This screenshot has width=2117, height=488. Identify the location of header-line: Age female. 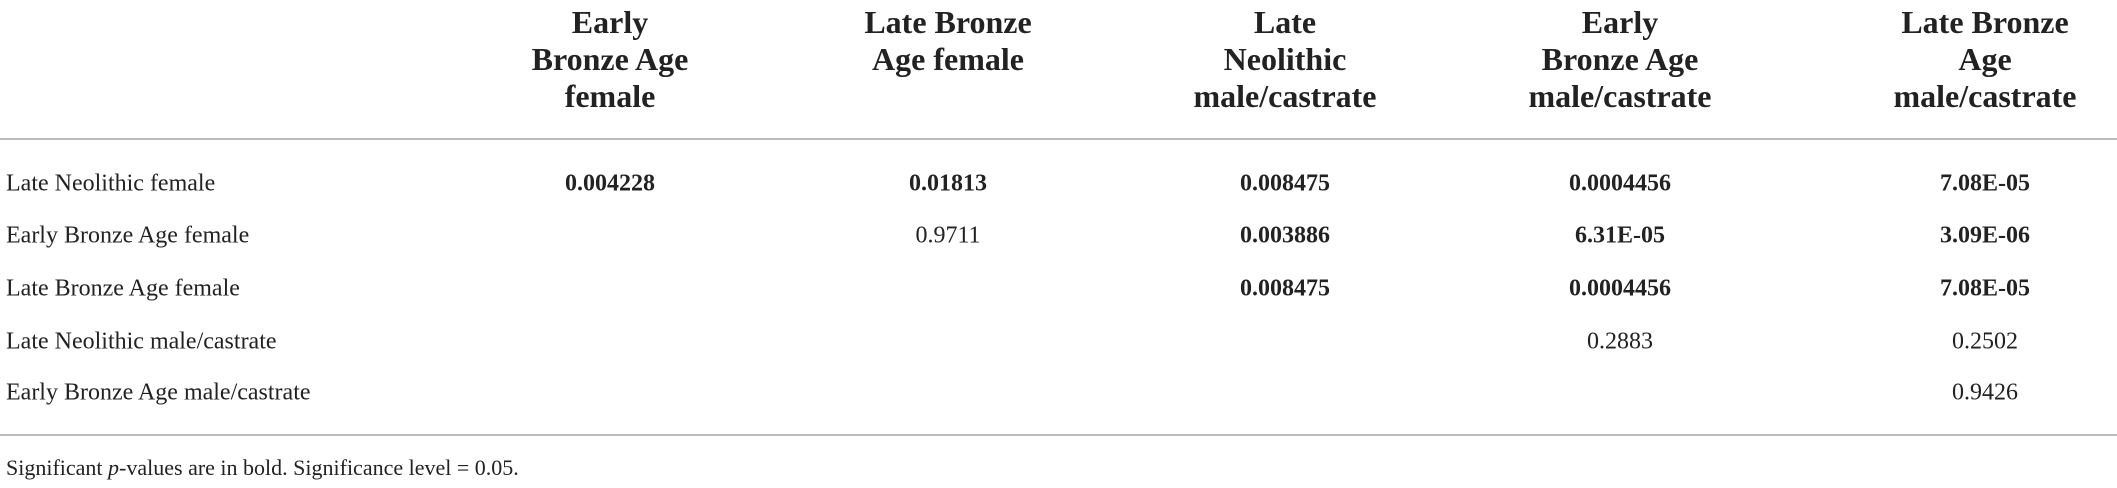
(948, 59).